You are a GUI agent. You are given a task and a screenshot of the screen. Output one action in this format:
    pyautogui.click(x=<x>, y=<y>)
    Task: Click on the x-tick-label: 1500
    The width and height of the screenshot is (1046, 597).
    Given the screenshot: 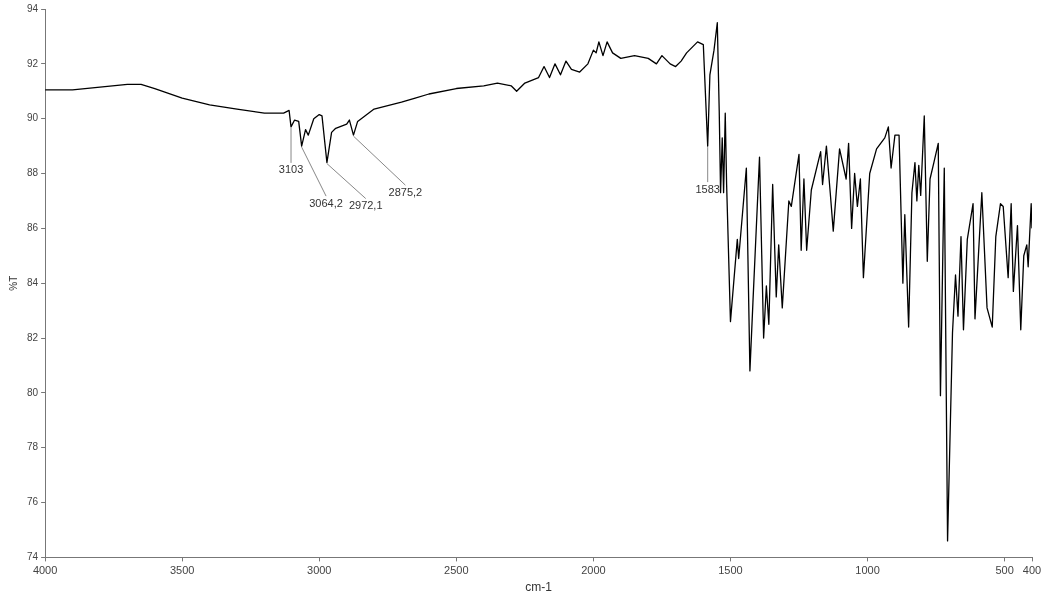 What is the action you would take?
    pyautogui.click(x=730, y=570)
    